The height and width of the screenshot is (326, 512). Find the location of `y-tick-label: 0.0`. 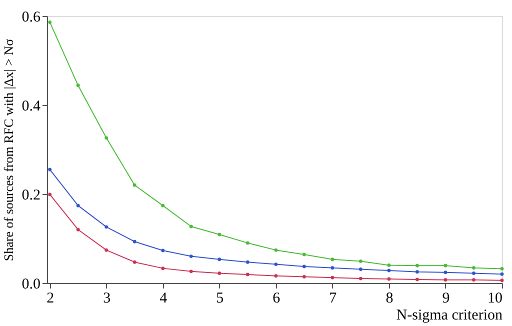

y-tick-label: 0.0 is located at coordinates (31, 284).